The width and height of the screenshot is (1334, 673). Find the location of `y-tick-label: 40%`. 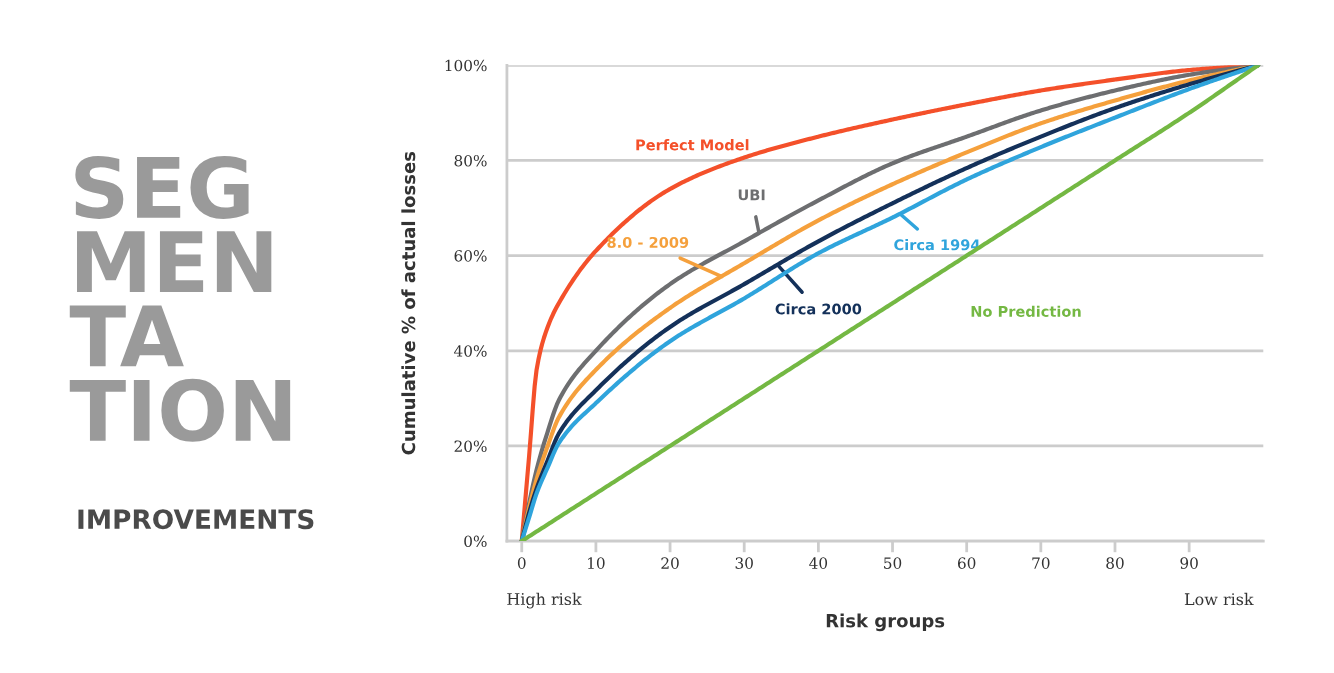

y-tick-label: 40% is located at coordinates (470, 351).